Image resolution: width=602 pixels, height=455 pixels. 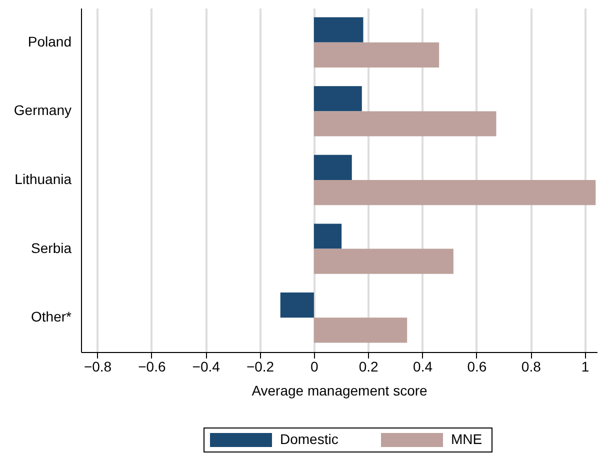 What do you see at coordinates (43, 179) in the screenshot?
I see `y-tick-label: Lithuania` at bounding box center [43, 179].